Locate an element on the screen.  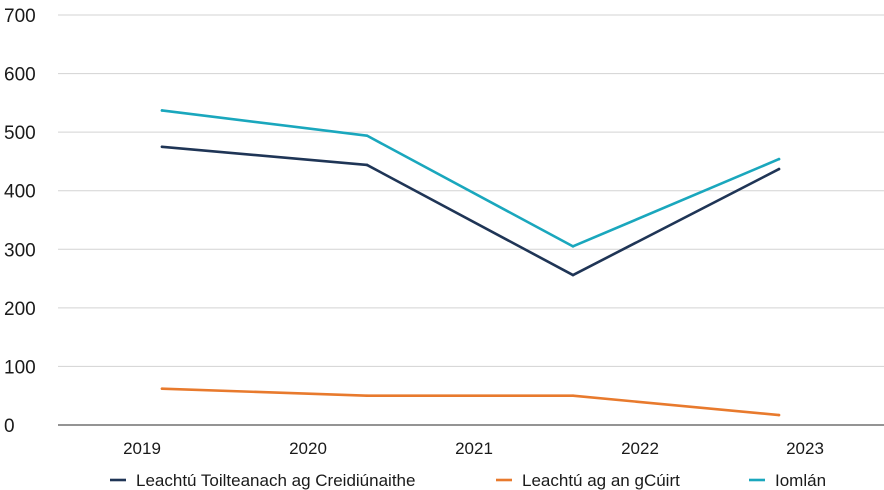
y-tick-label: 200 is located at coordinates (20, 309).